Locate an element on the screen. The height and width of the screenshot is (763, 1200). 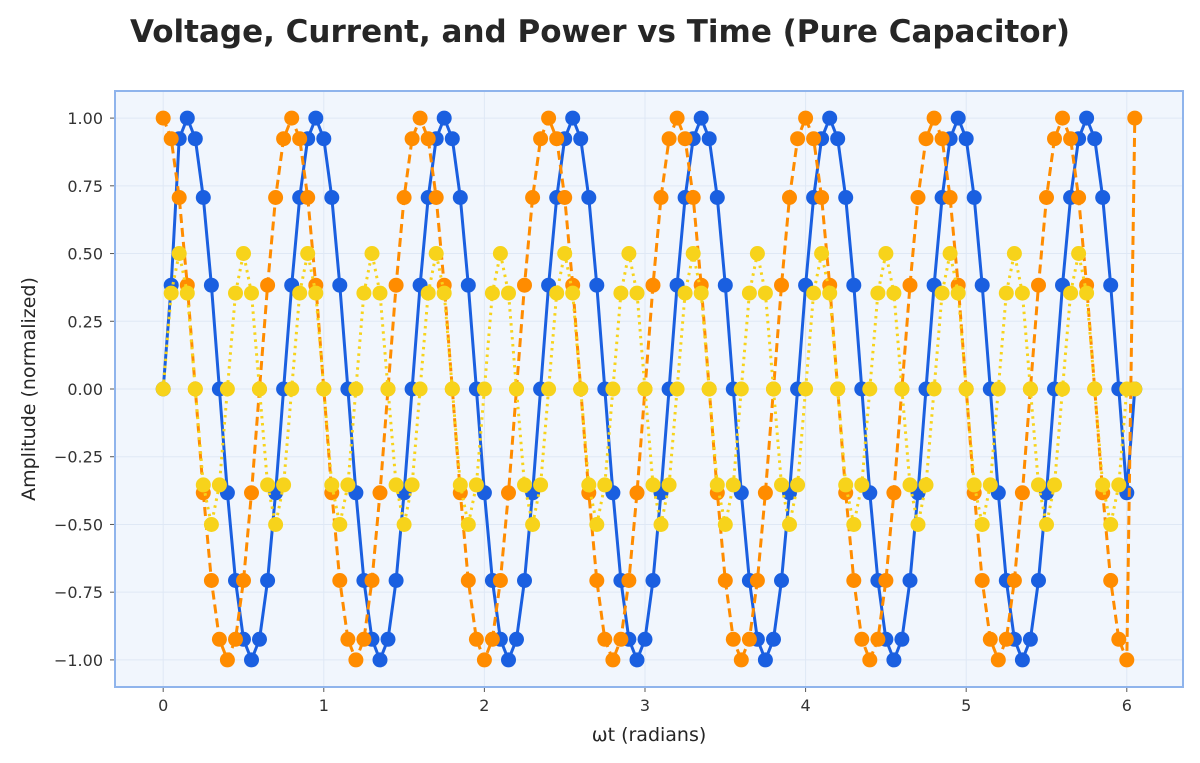
x-tick-label: 0 is located at coordinates (163, 705).